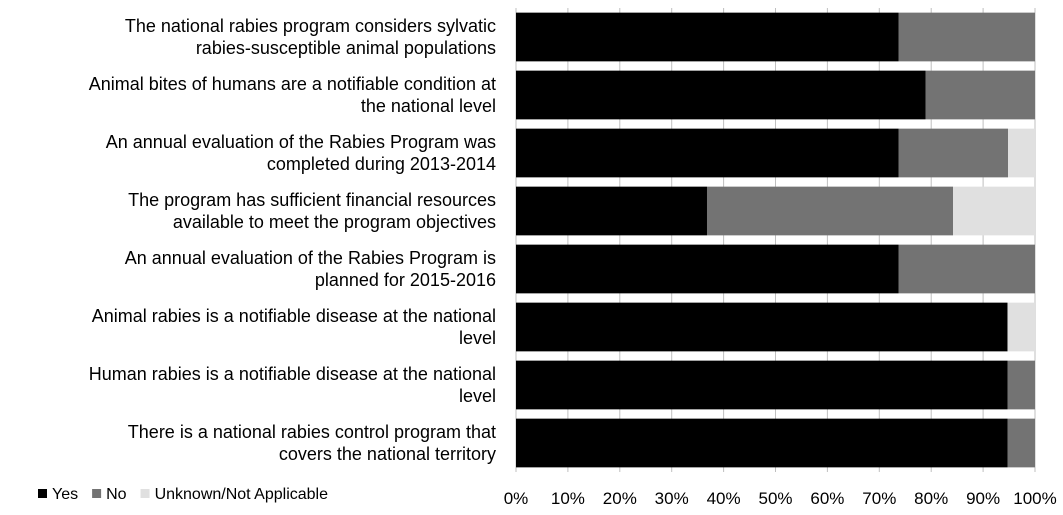 This screenshot has width=1063, height=515. What do you see at coordinates (428, 106) in the screenshot?
I see `category-label-line: the national level` at bounding box center [428, 106].